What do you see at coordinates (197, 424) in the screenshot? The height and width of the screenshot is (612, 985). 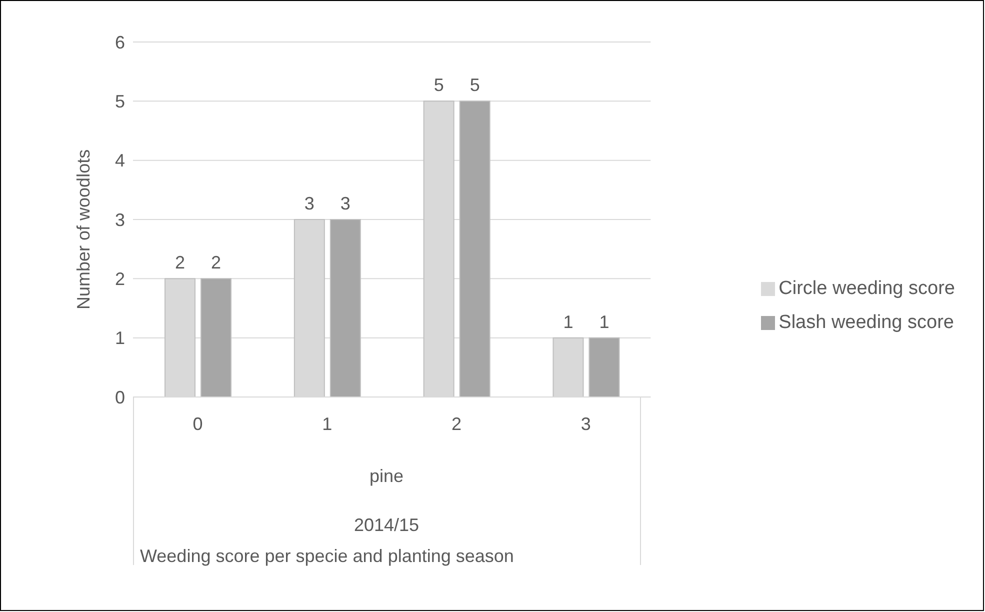 I see `x-tick-label: 0` at bounding box center [197, 424].